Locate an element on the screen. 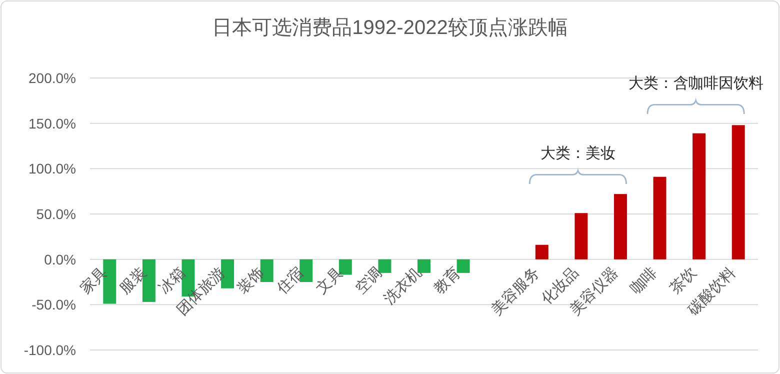 The width and height of the screenshot is (780, 374). x-tick-label: 空调 is located at coordinates (369, 281).